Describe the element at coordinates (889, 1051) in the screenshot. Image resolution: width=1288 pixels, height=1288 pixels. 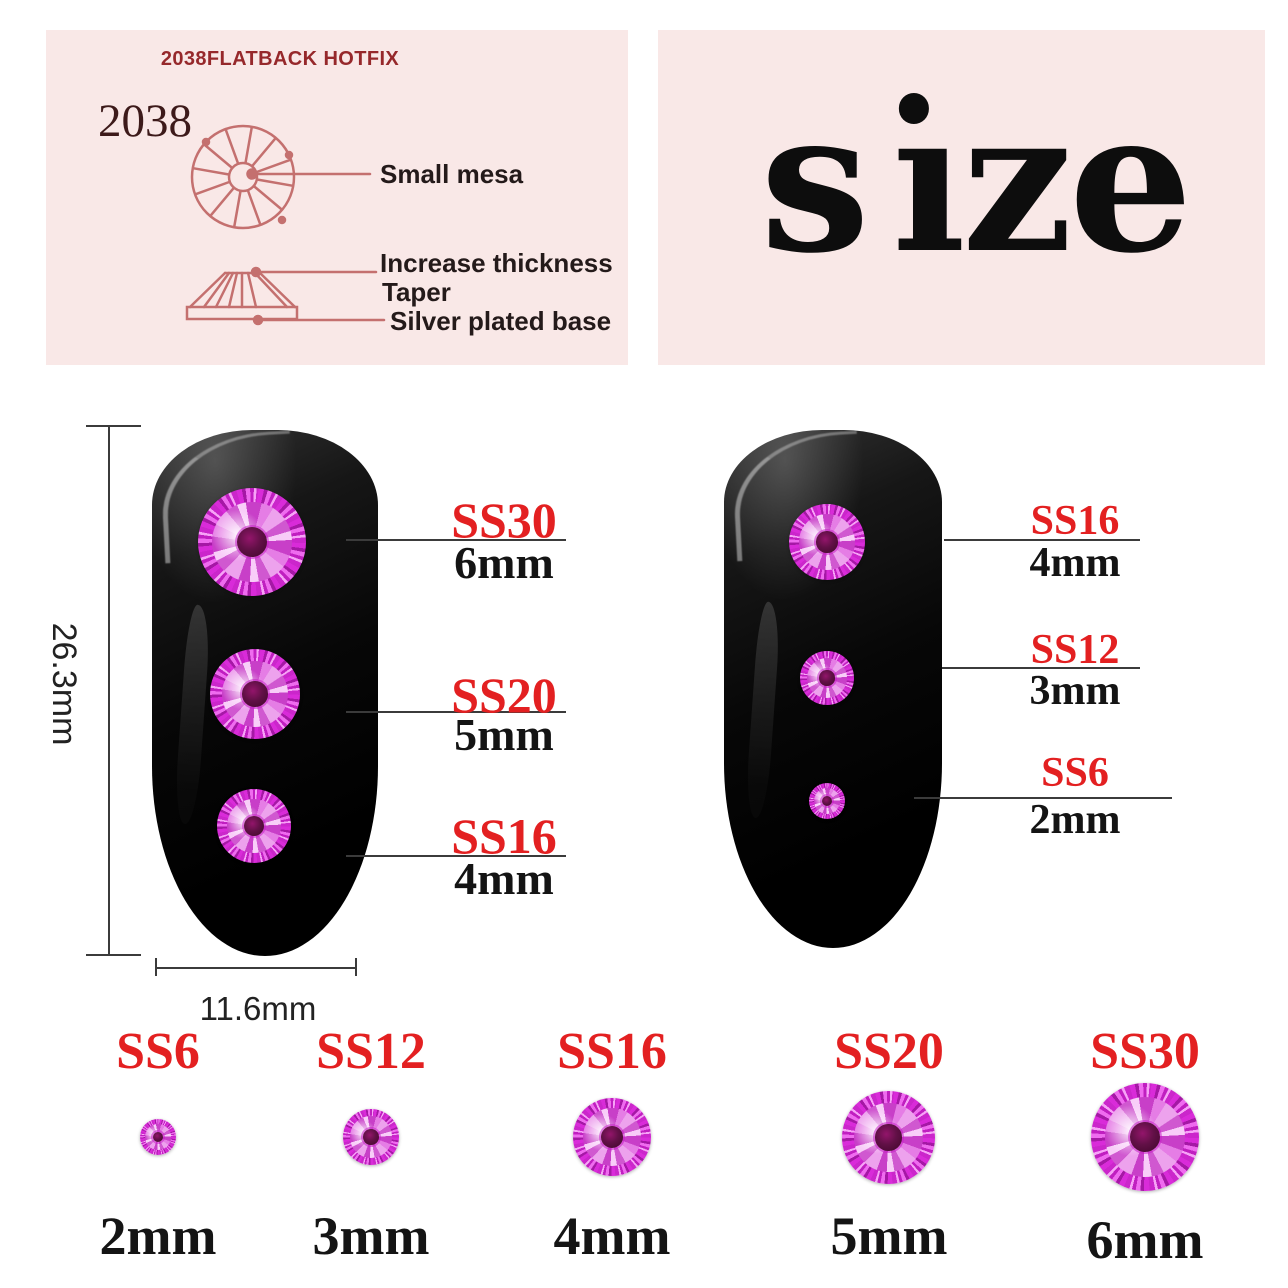
I see `chart-label-ss20: SS20` at that location.